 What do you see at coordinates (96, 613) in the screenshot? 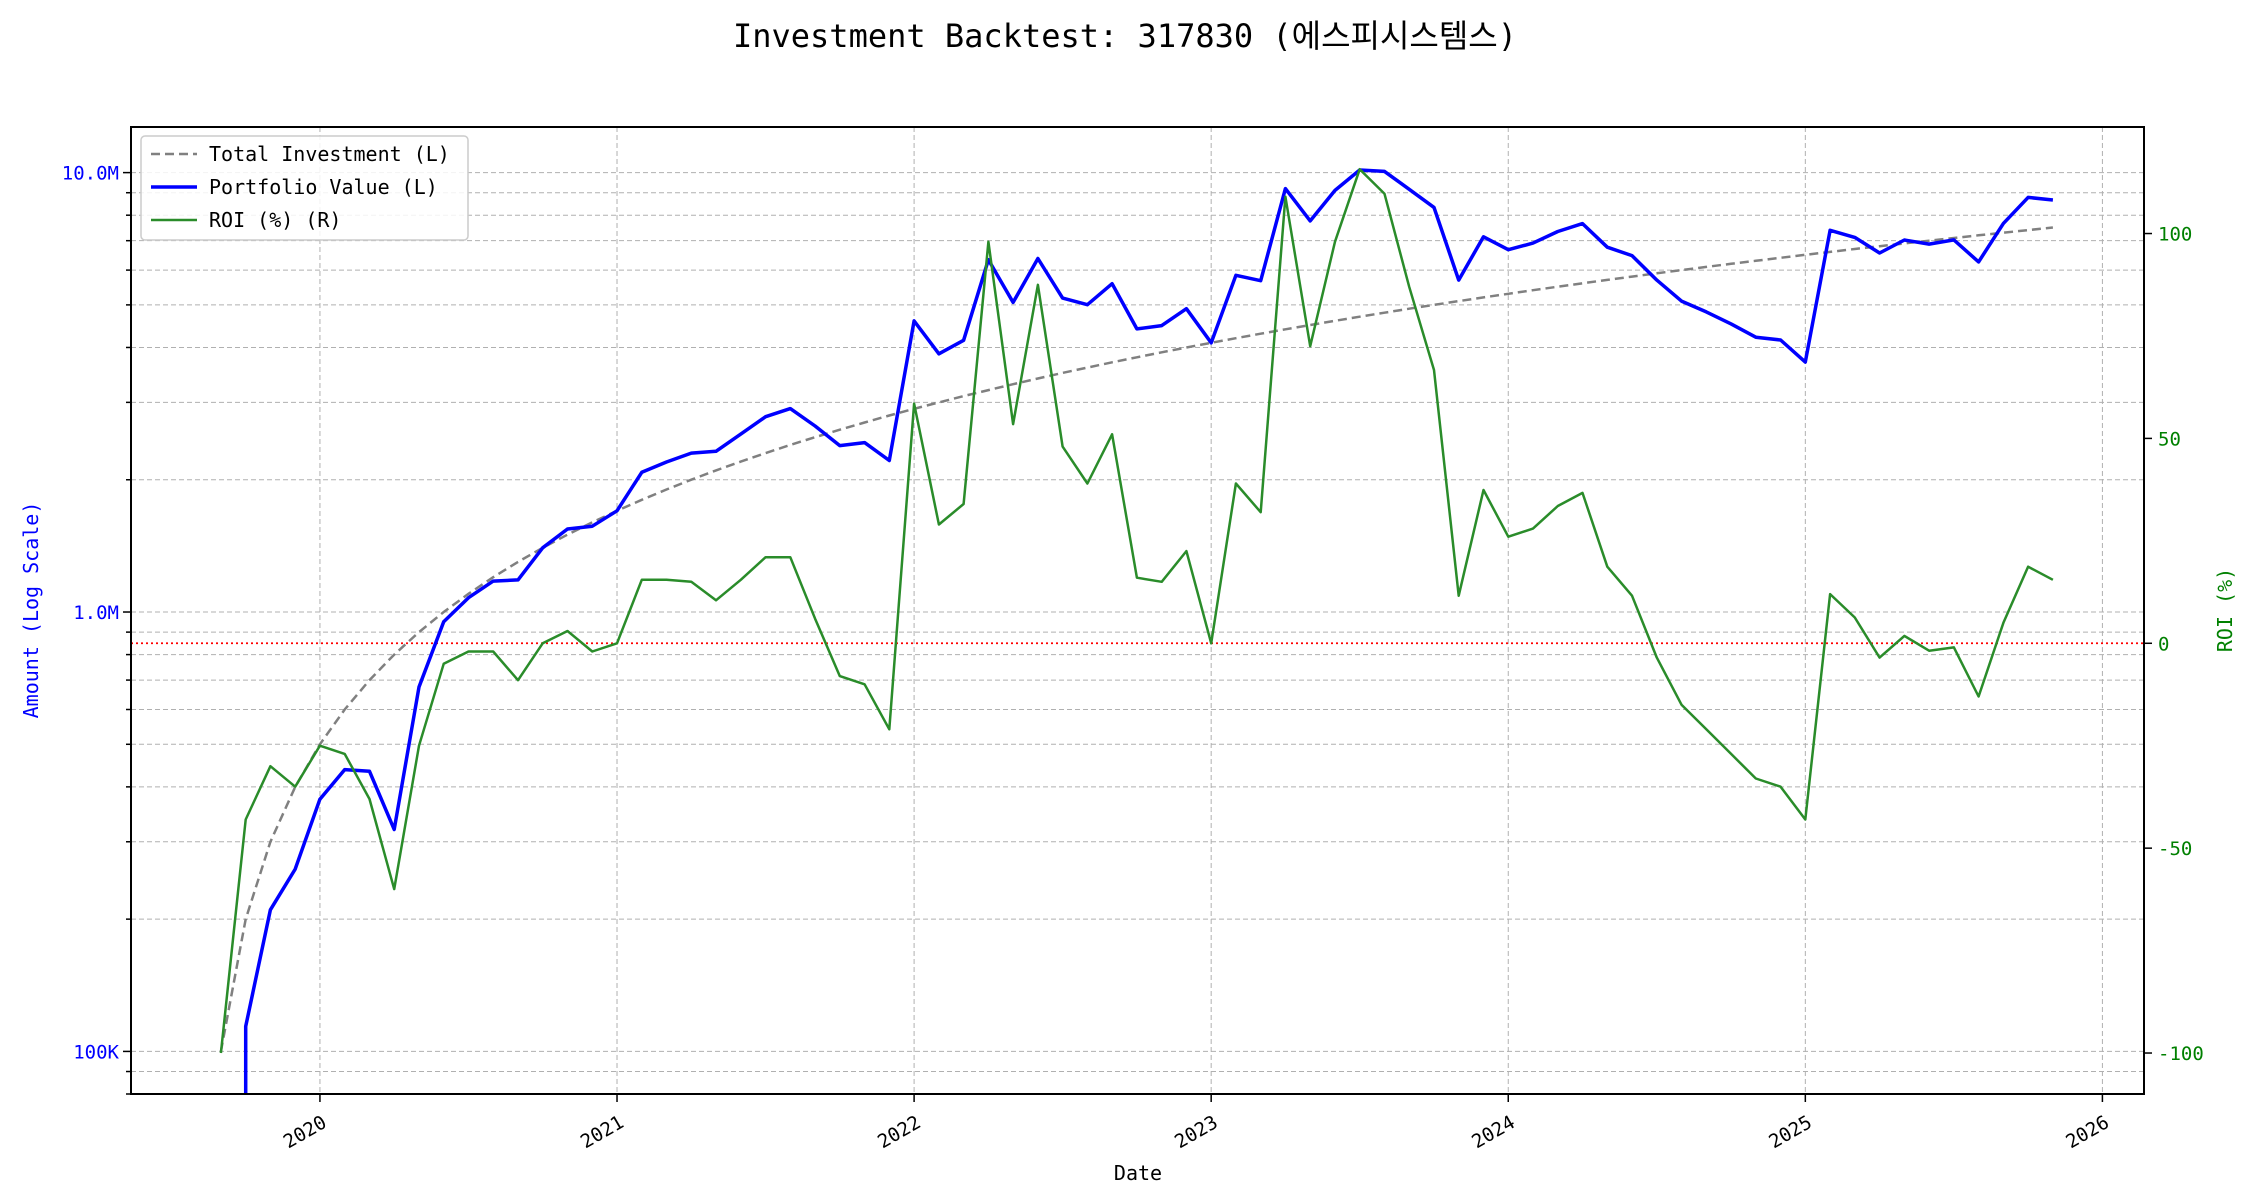
I see `y-left-tick-label: 1.0M` at bounding box center [96, 613].